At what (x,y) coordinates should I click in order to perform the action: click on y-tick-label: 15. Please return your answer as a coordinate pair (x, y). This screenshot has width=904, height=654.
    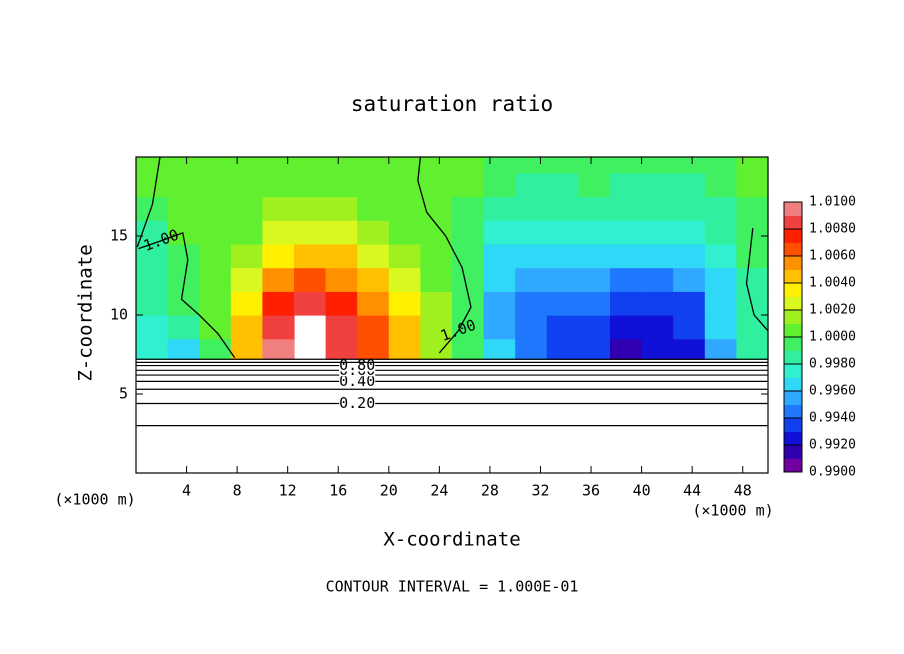
    Looking at the image, I should click on (119, 236).